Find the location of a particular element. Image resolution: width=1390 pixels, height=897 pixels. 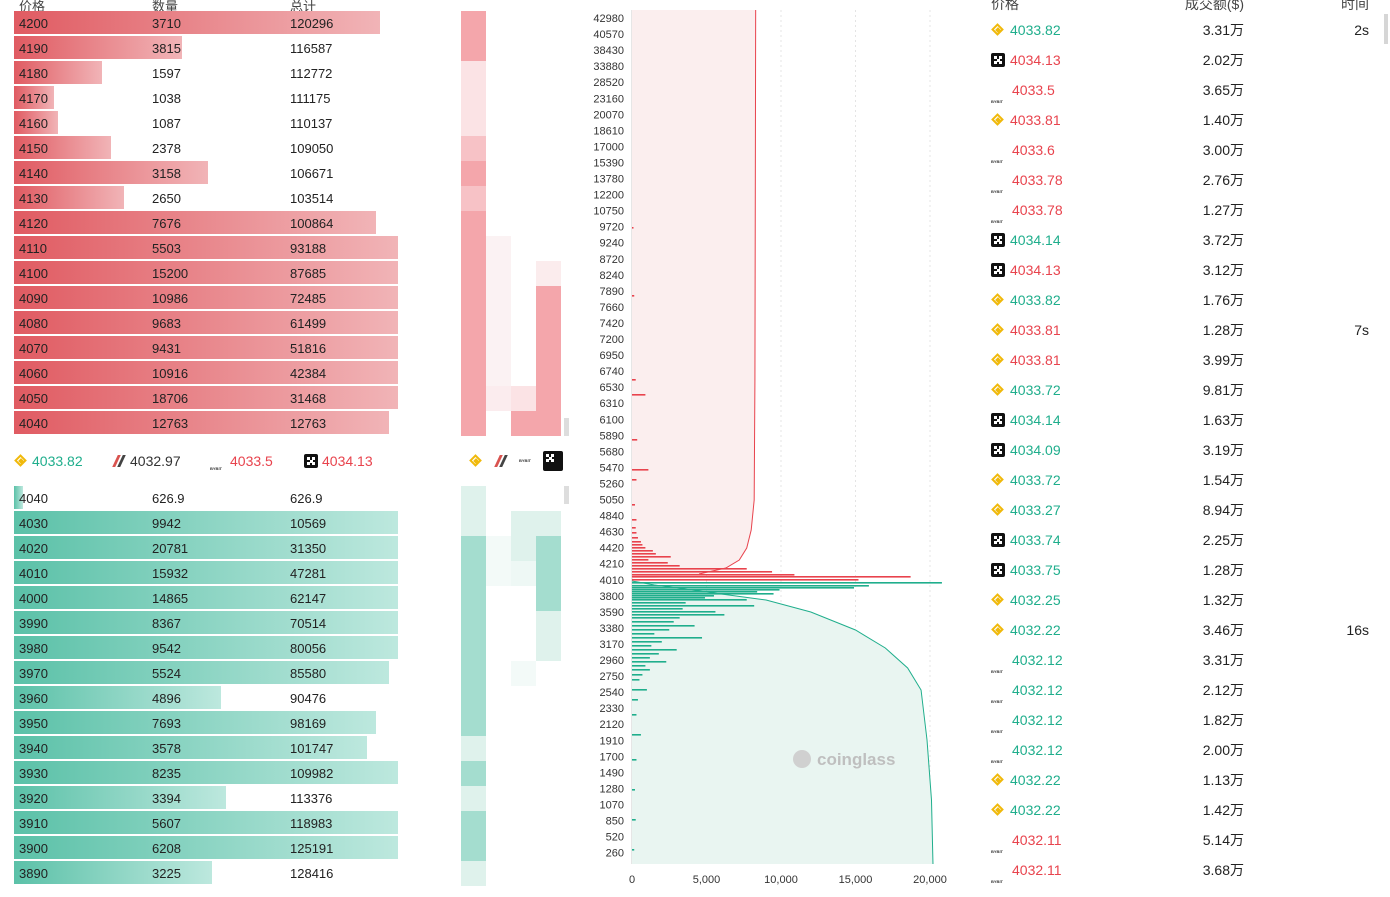

trade-row: 4034.14 3.72万 is located at coordinates (1187, 240).